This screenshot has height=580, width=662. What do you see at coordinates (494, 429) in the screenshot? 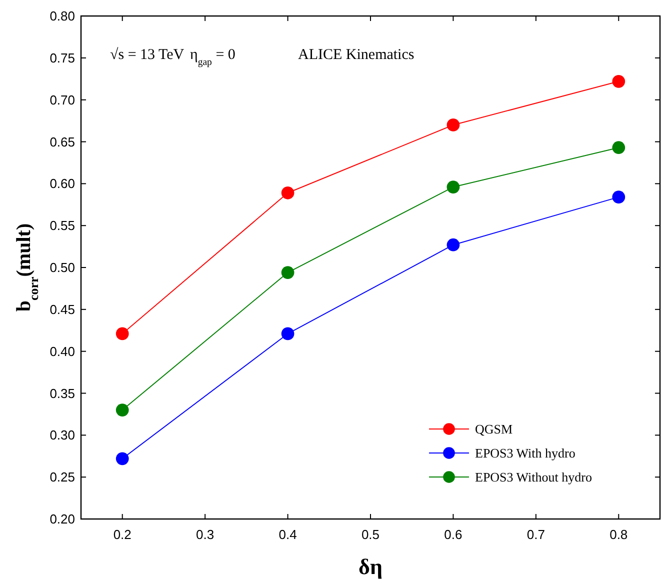
I see `legend-label: QGSM` at bounding box center [494, 429].